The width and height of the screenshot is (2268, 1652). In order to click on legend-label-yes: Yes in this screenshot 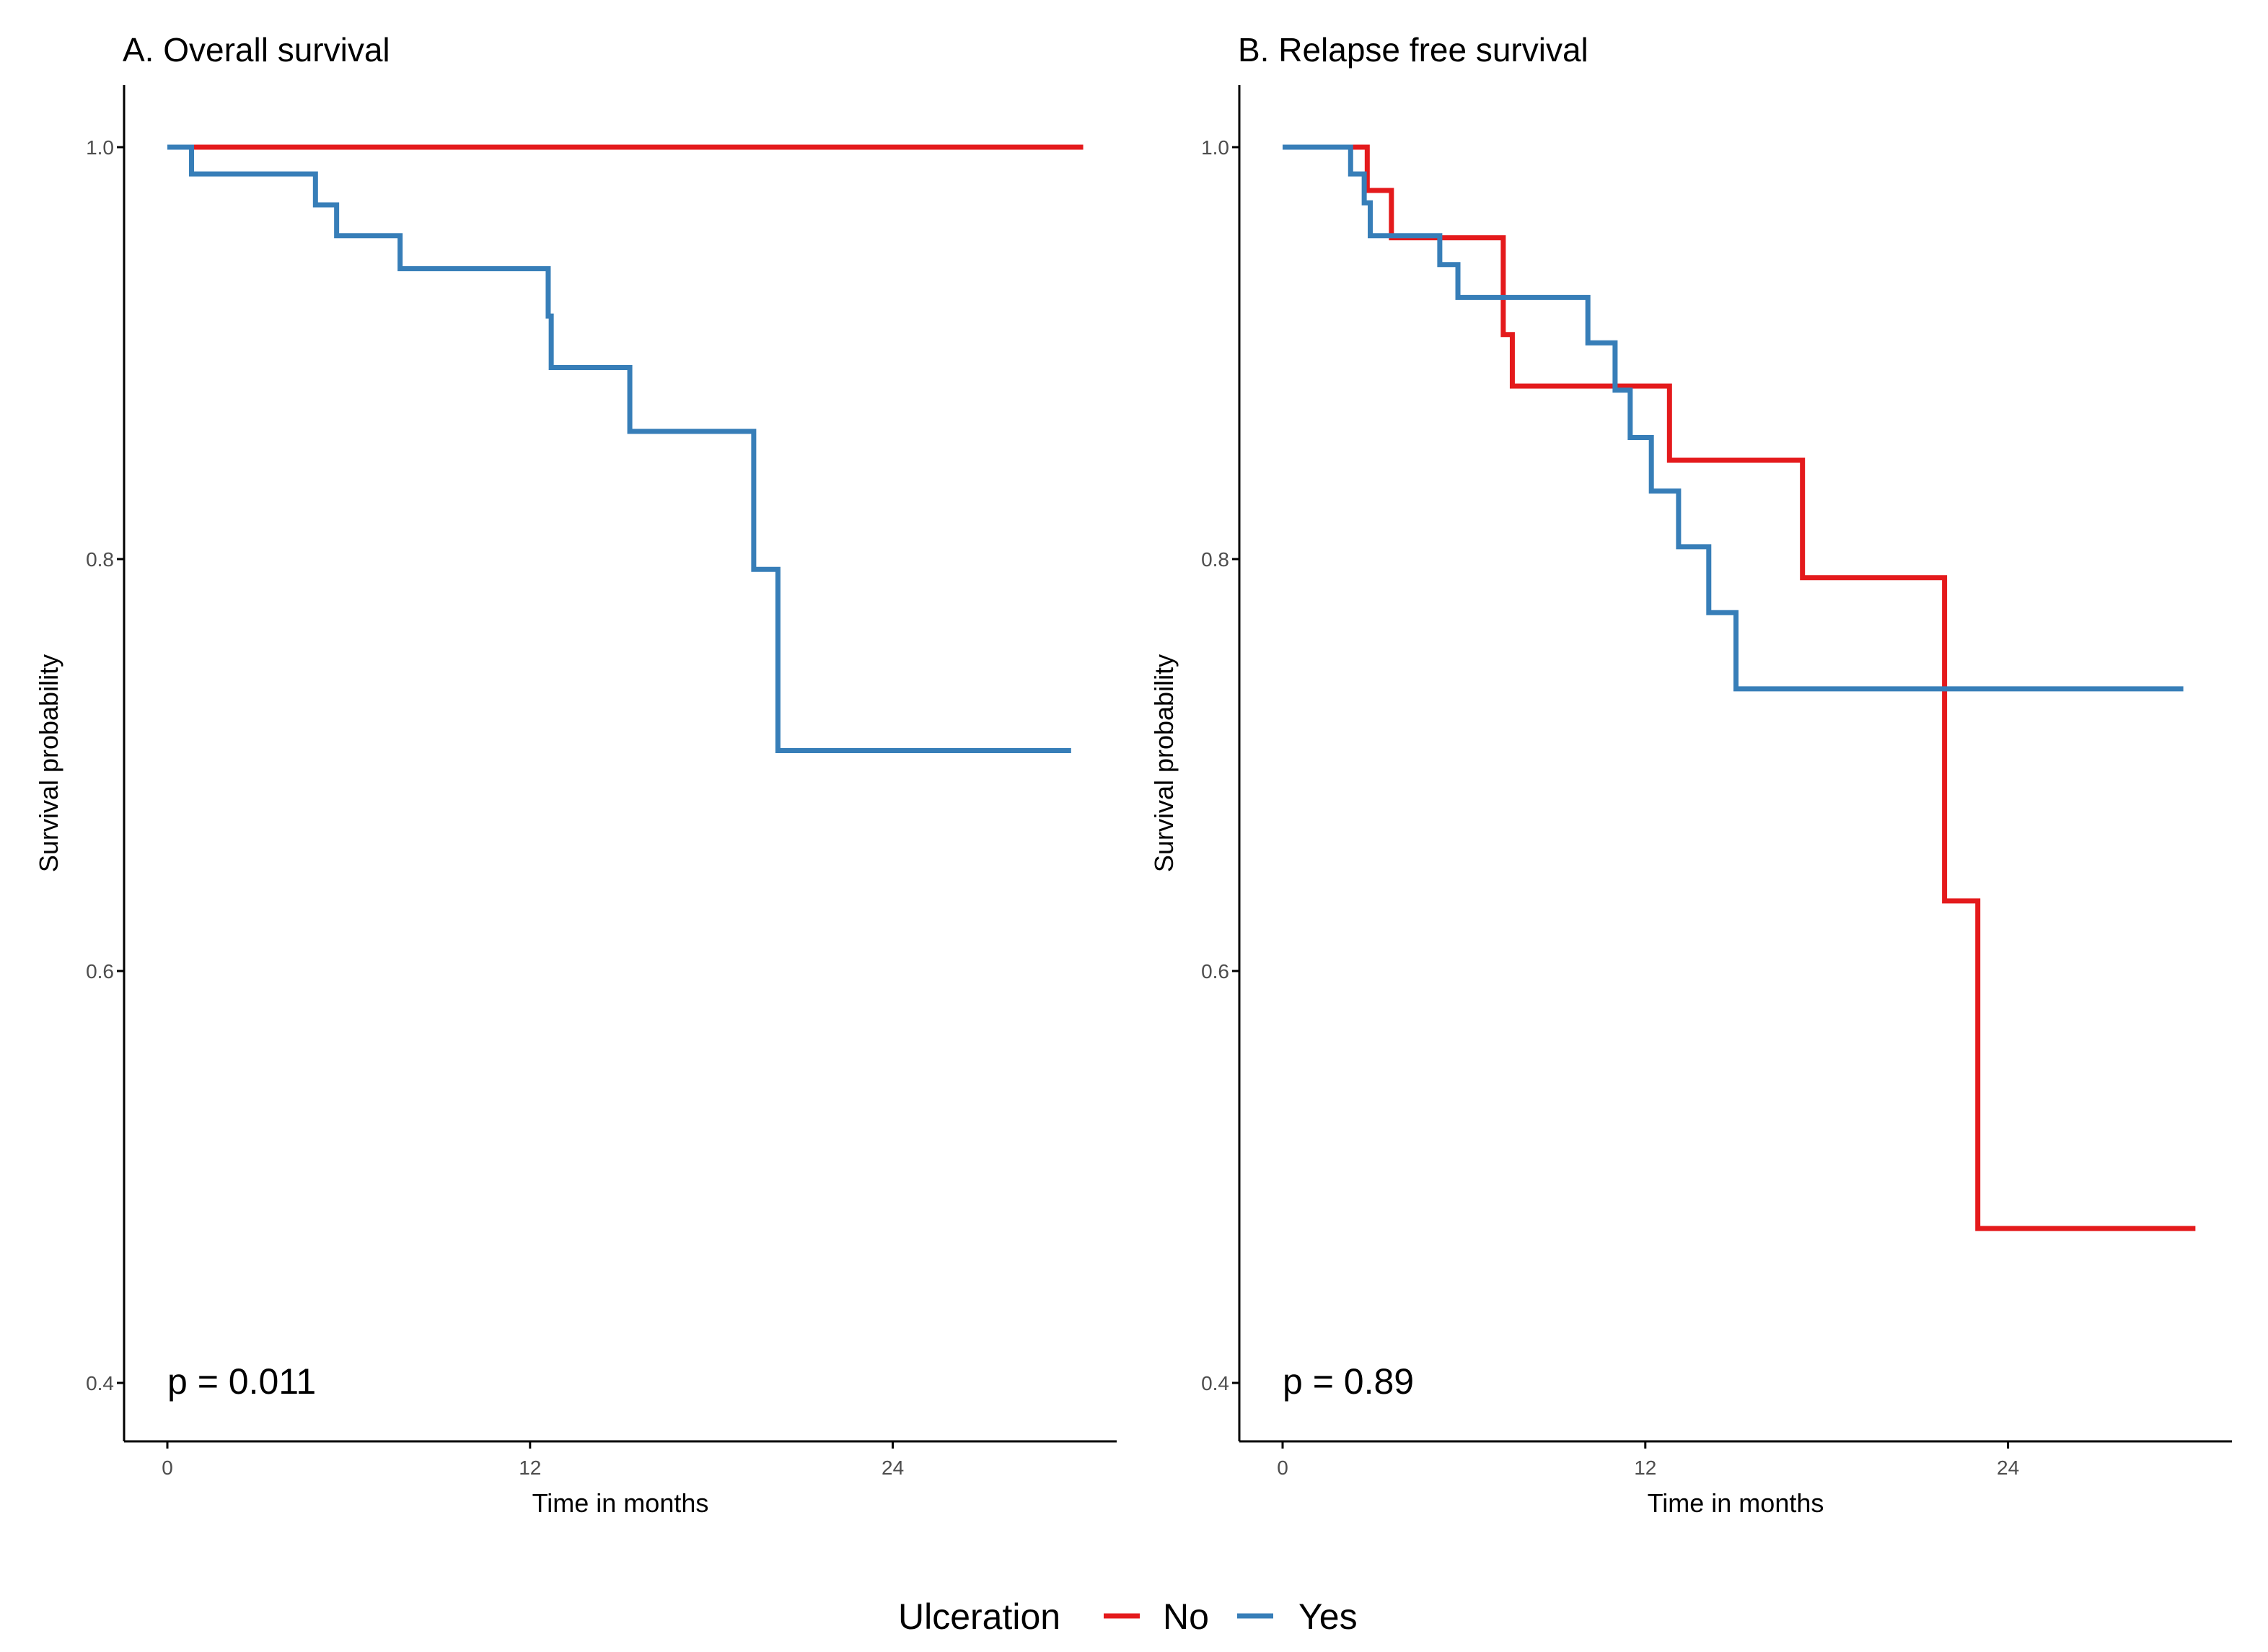, I will do `click(1328, 1616)`.